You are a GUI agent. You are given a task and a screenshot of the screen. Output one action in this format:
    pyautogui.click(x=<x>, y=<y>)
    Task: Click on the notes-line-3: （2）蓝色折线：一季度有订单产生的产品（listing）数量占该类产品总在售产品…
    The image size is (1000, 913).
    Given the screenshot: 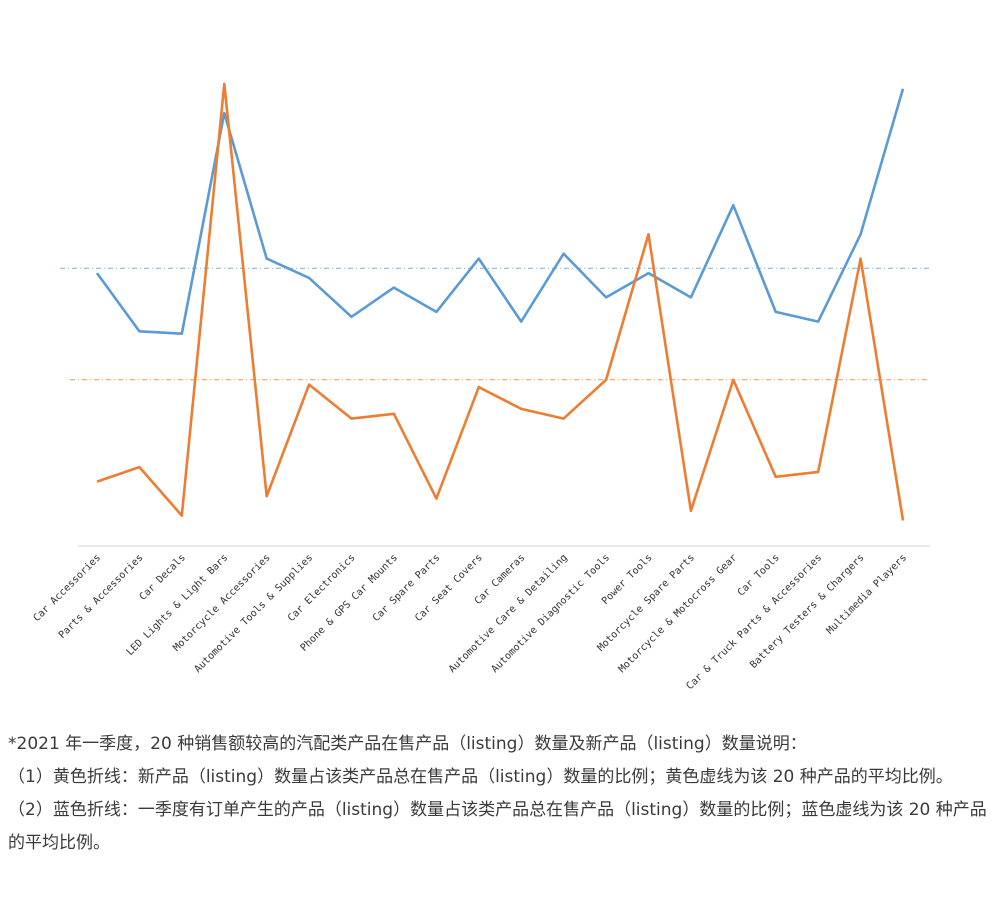 What is the action you would take?
    pyautogui.click(x=497, y=826)
    